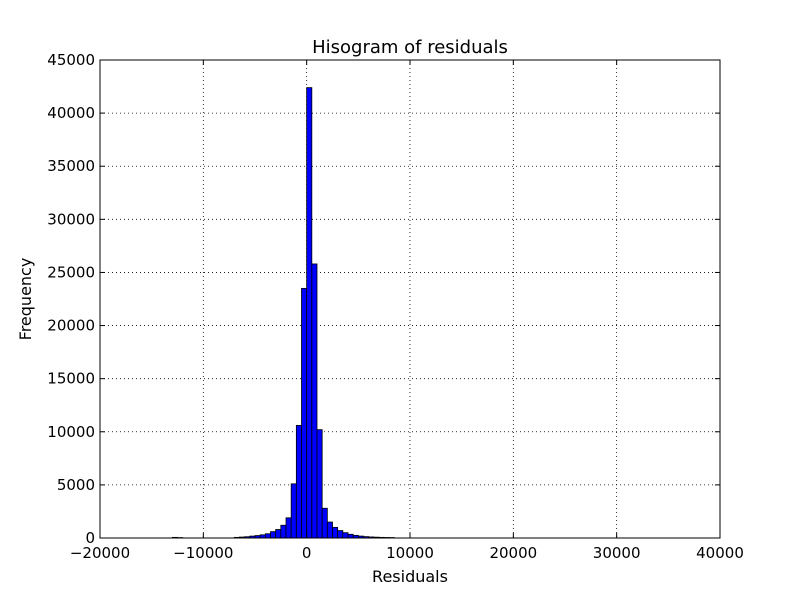 This screenshot has width=800, height=597. Describe the element at coordinates (25, 299) in the screenshot. I see `y-axis-title: Frequency` at that location.